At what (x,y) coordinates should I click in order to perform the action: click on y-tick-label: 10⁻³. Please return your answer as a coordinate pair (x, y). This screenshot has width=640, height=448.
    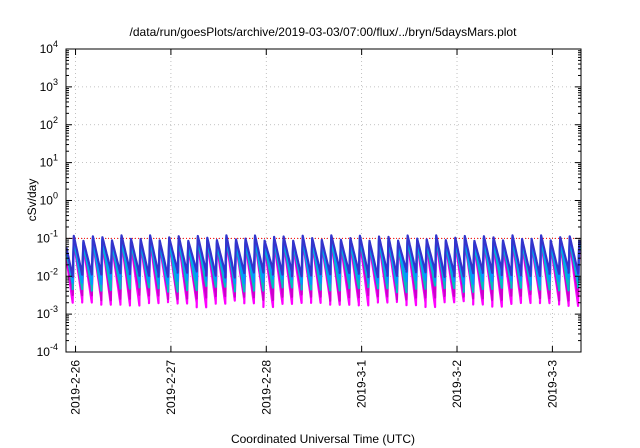
    Looking at the image, I should click on (47, 312).